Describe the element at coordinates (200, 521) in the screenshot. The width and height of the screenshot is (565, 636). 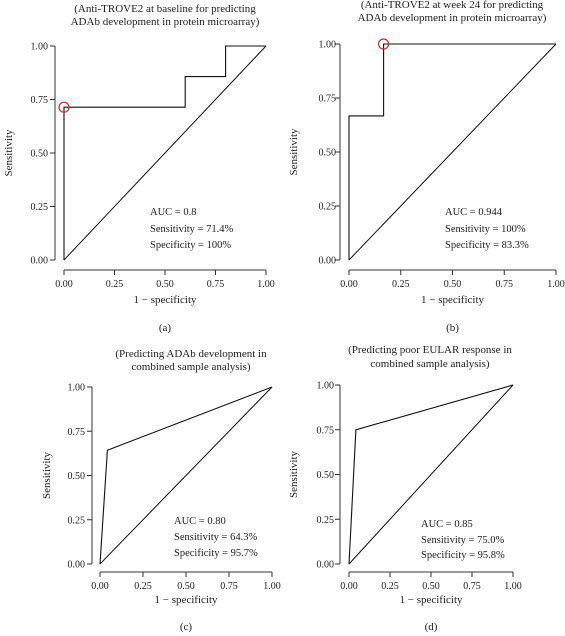
I see `stat-annotation: AUC = 0.80` at that location.